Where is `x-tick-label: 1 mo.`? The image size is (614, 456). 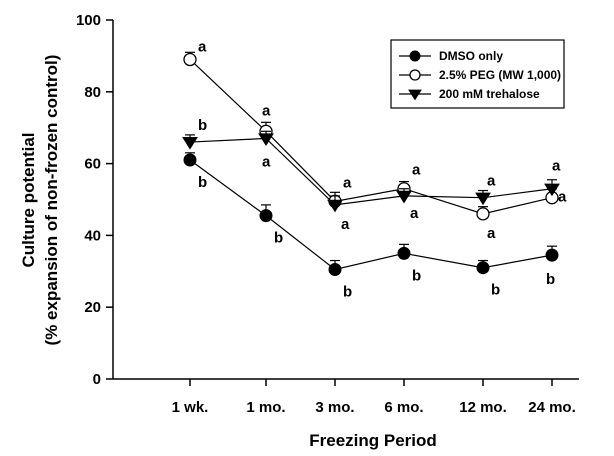
x-tick-label: 1 mo. is located at coordinates (265, 407).